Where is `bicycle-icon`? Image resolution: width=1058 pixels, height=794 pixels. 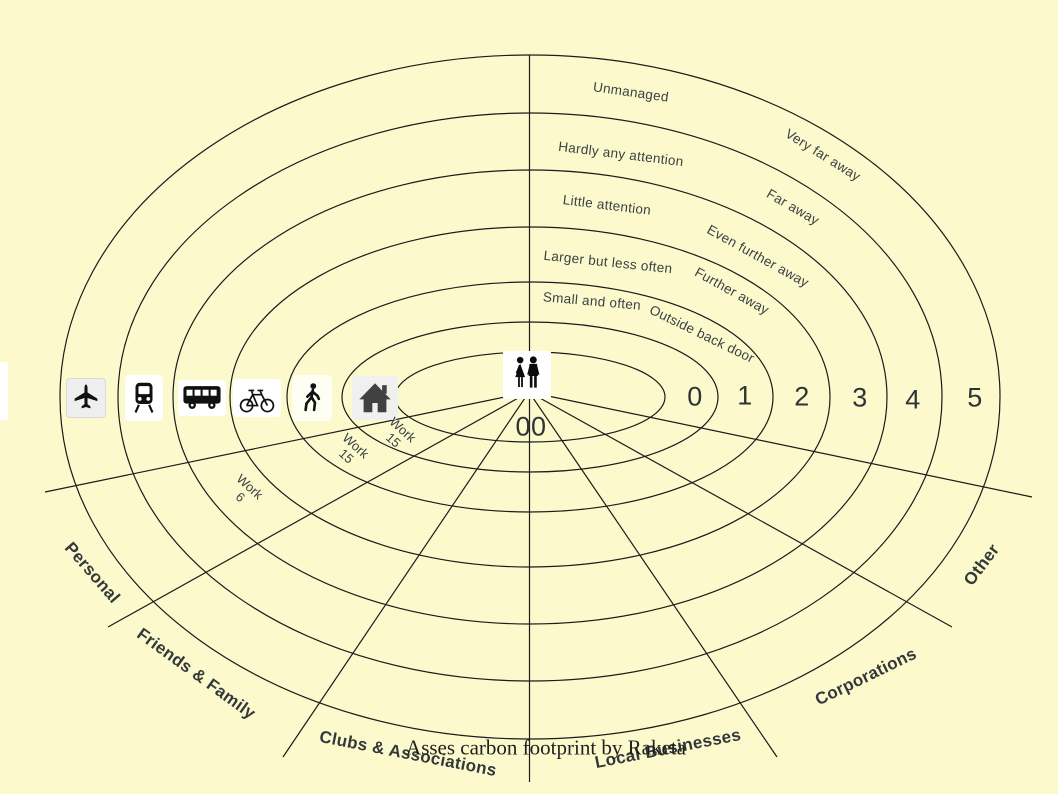
bicycle-icon is located at coordinates (257, 401).